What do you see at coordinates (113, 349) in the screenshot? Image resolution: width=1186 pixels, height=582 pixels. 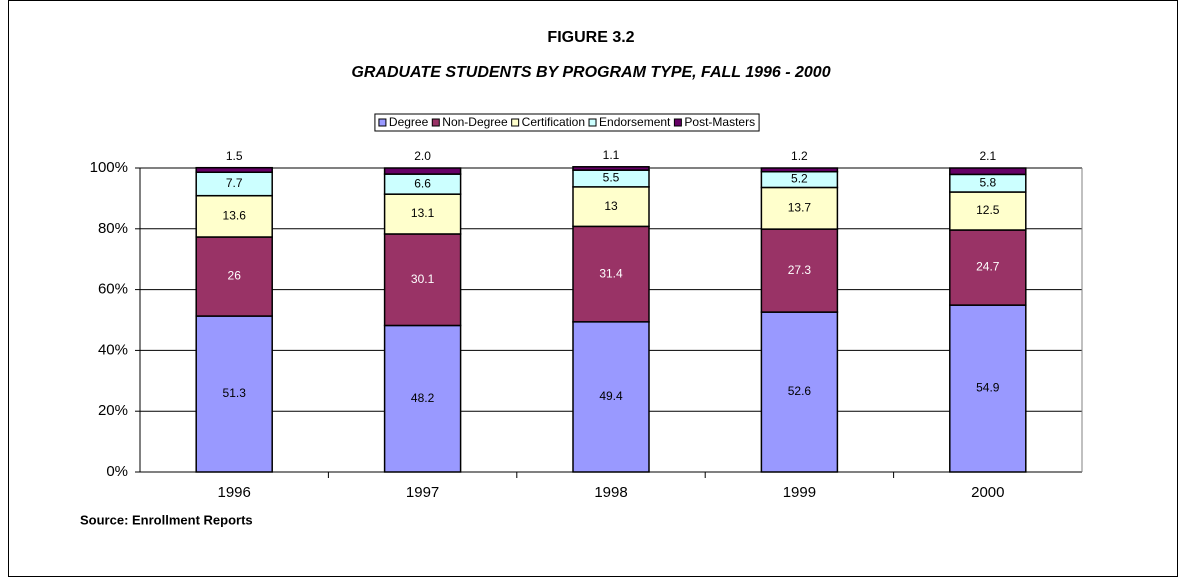 I see `y-tick-label: 40%` at bounding box center [113, 349].